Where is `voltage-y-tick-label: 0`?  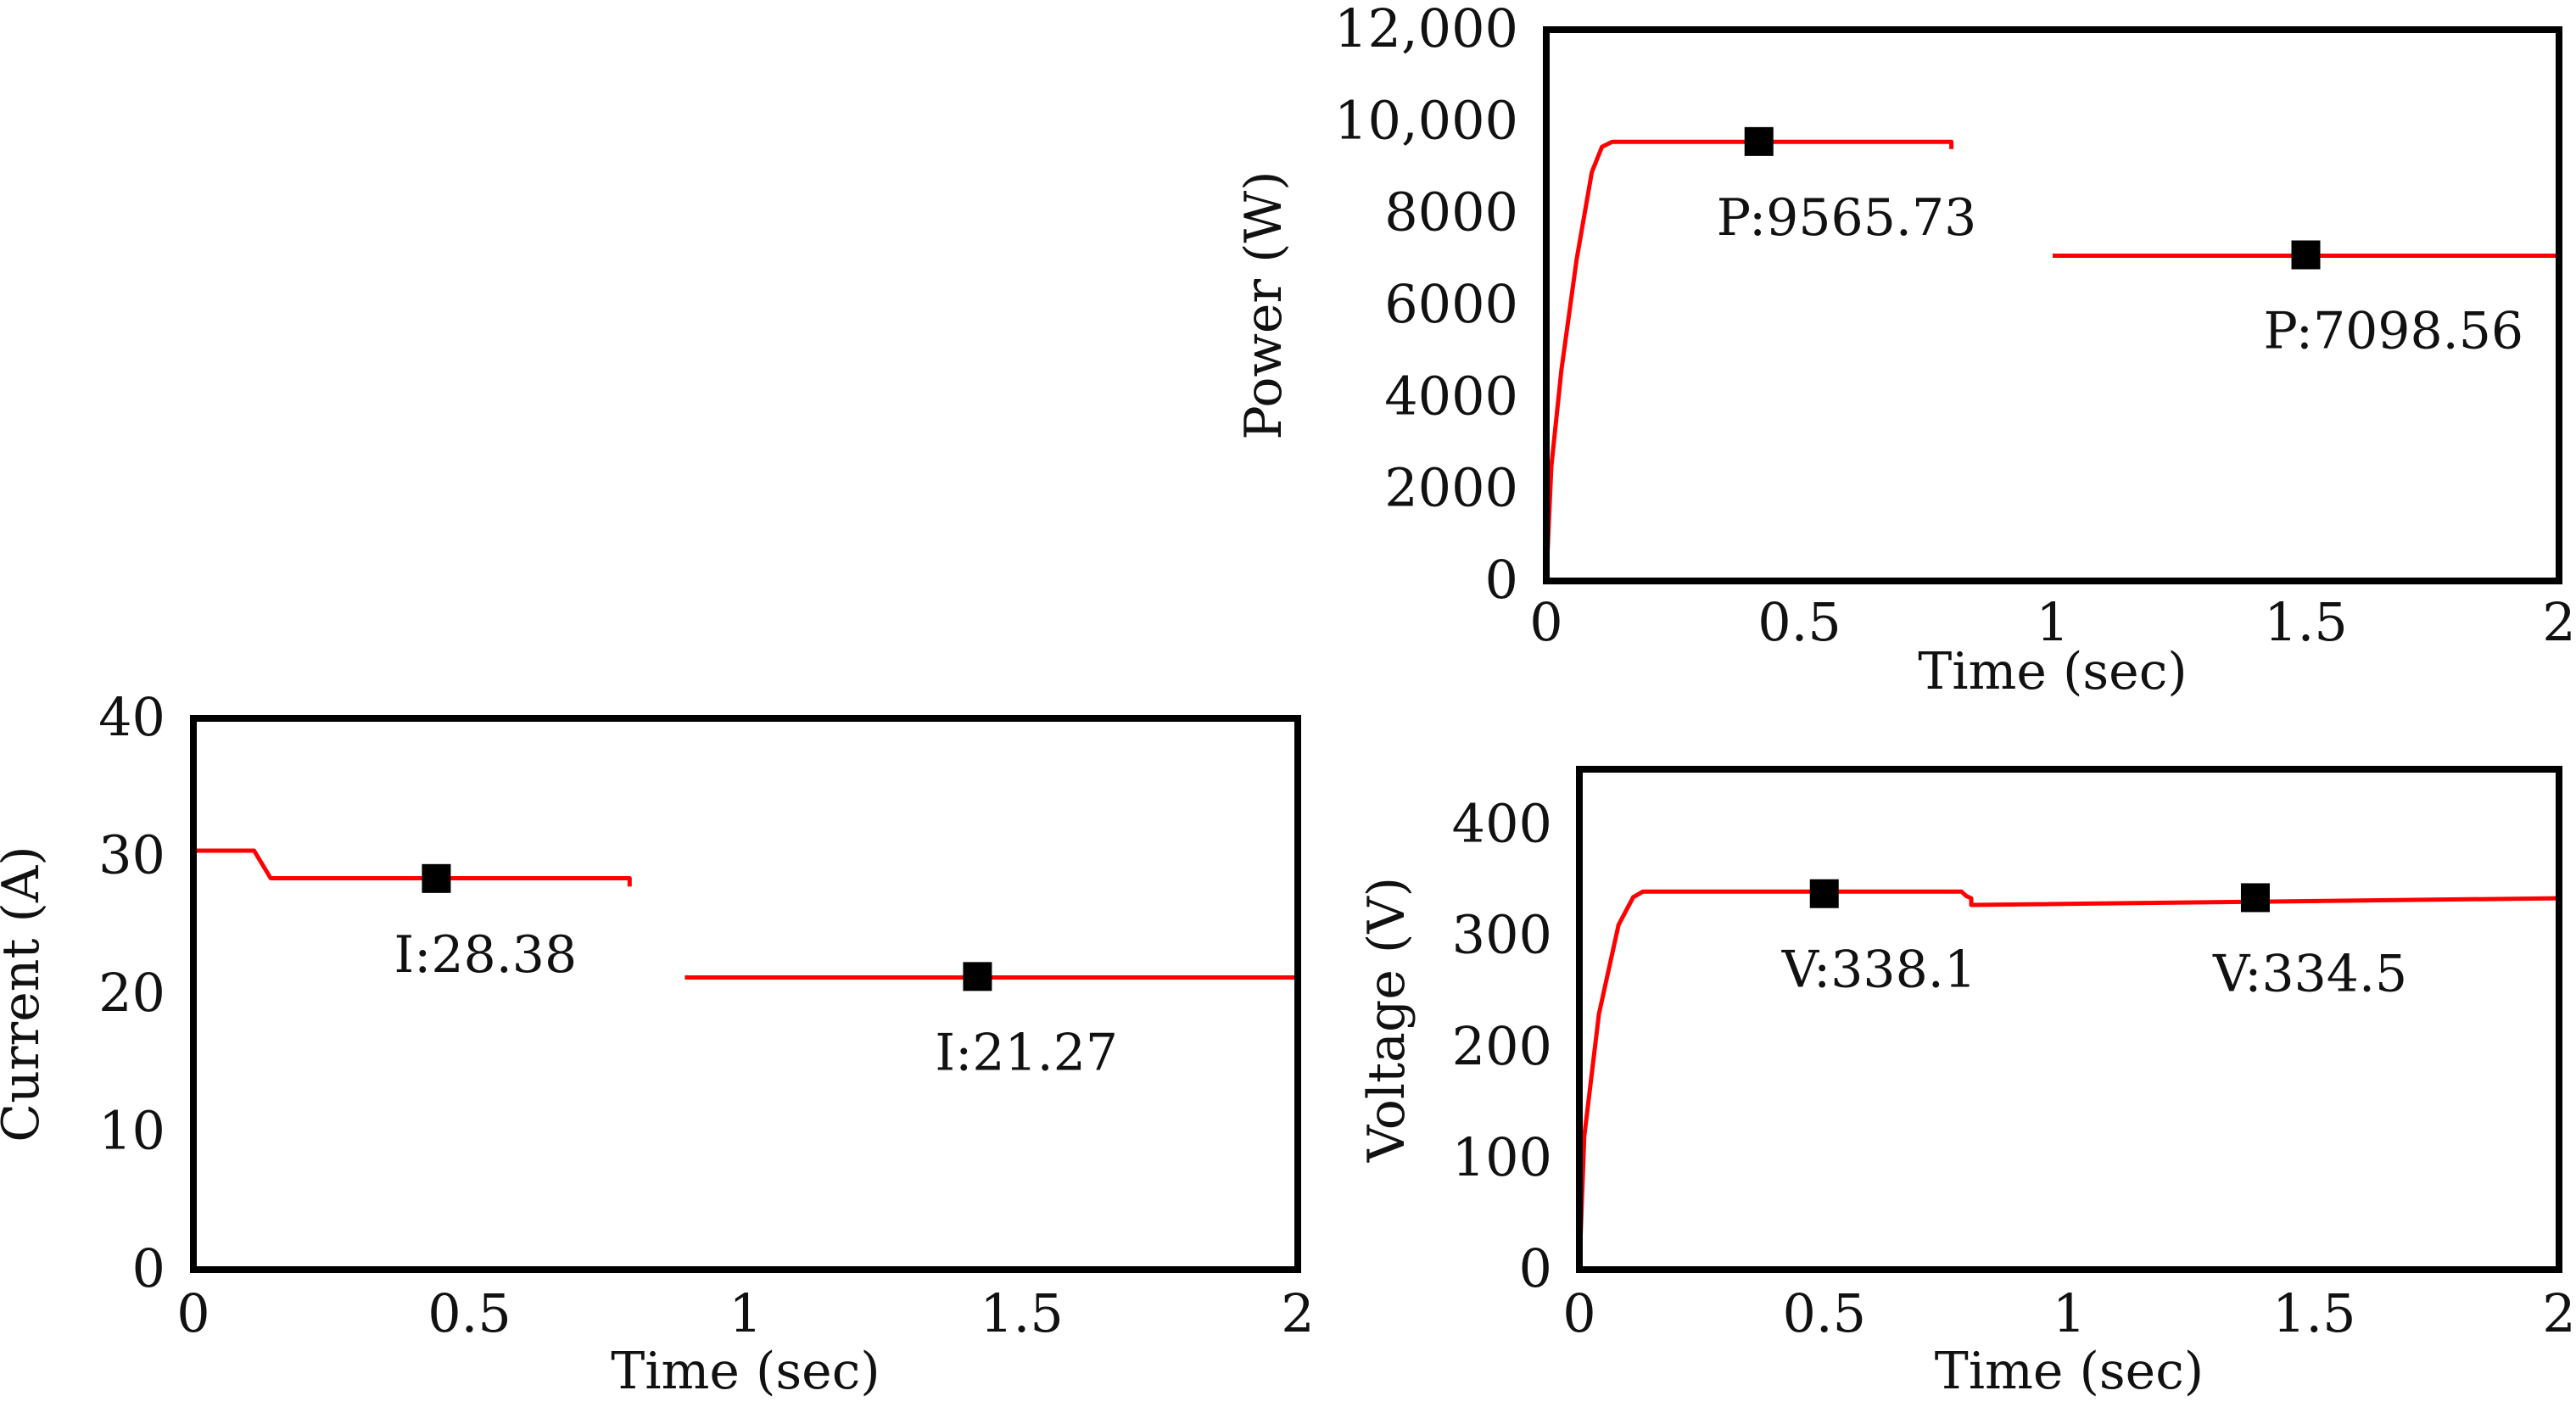
voltage-y-tick-label: 0 is located at coordinates (1535, 1268).